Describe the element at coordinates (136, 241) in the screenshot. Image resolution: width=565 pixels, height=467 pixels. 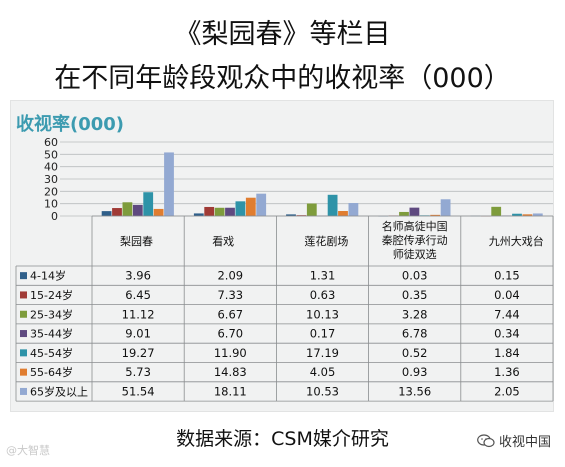
I see `category-label: 梨园春` at that location.